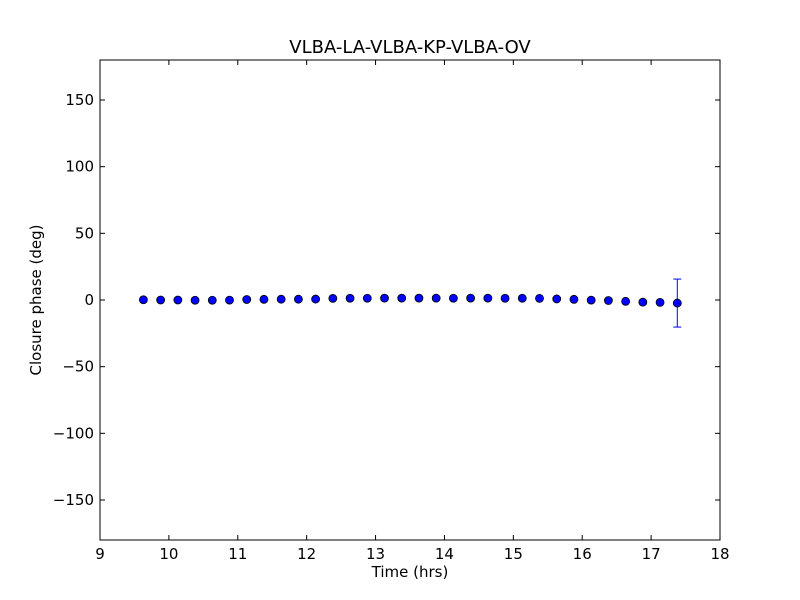  I want to click on x-tick-label: 12, so click(306, 554).